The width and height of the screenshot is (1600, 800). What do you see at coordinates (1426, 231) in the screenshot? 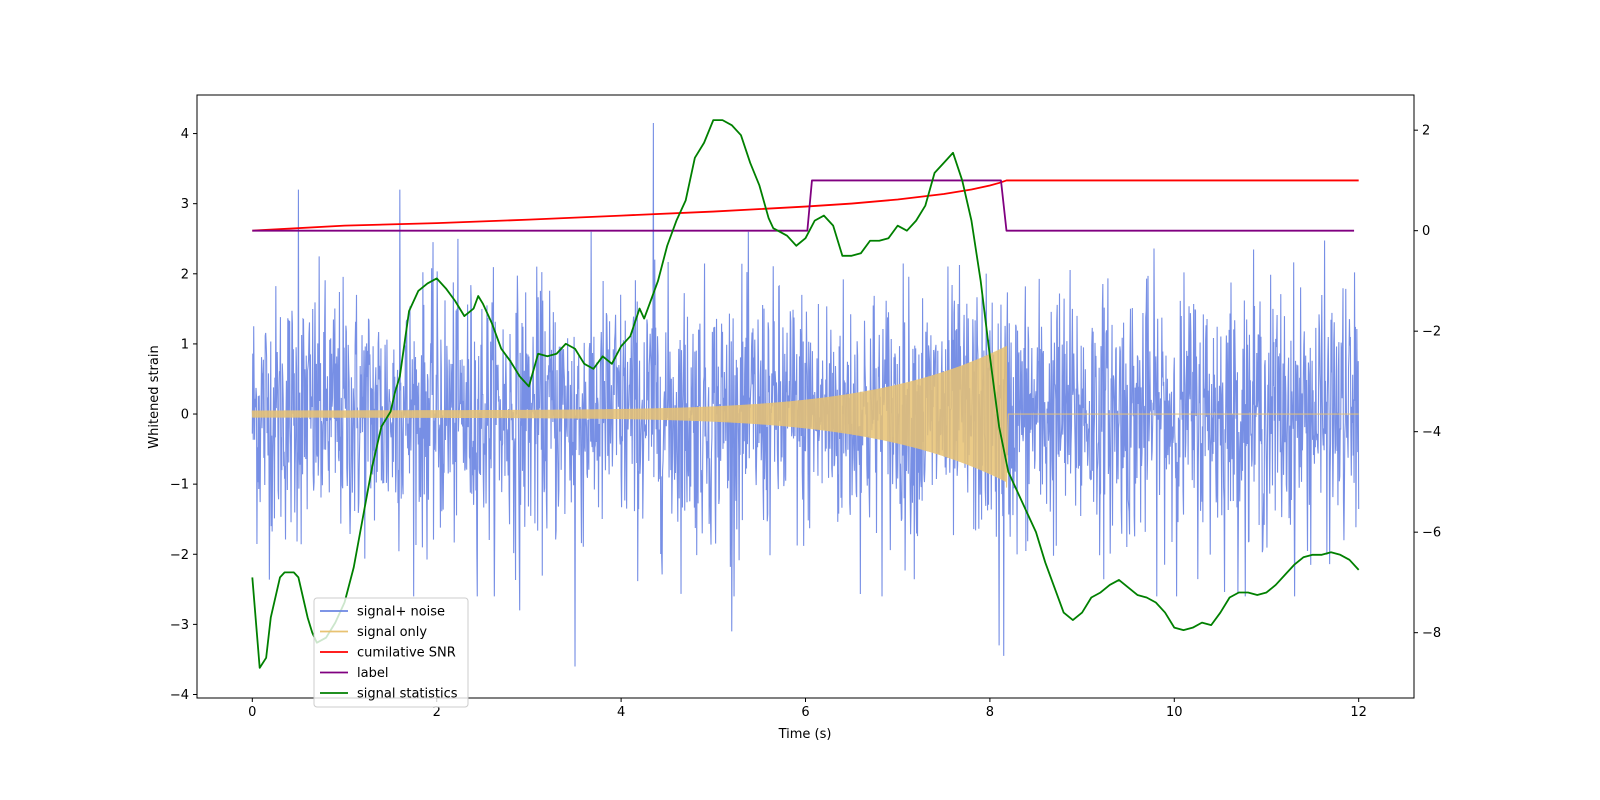
I see `y2-tick-label: 0` at bounding box center [1426, 231].